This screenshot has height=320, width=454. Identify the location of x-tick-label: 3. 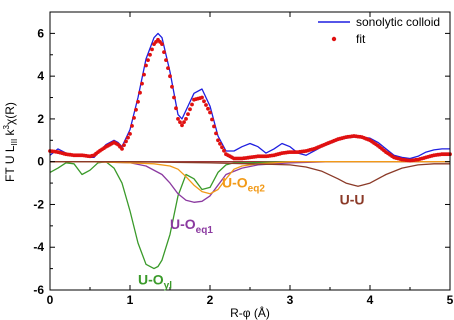
(290, 300).